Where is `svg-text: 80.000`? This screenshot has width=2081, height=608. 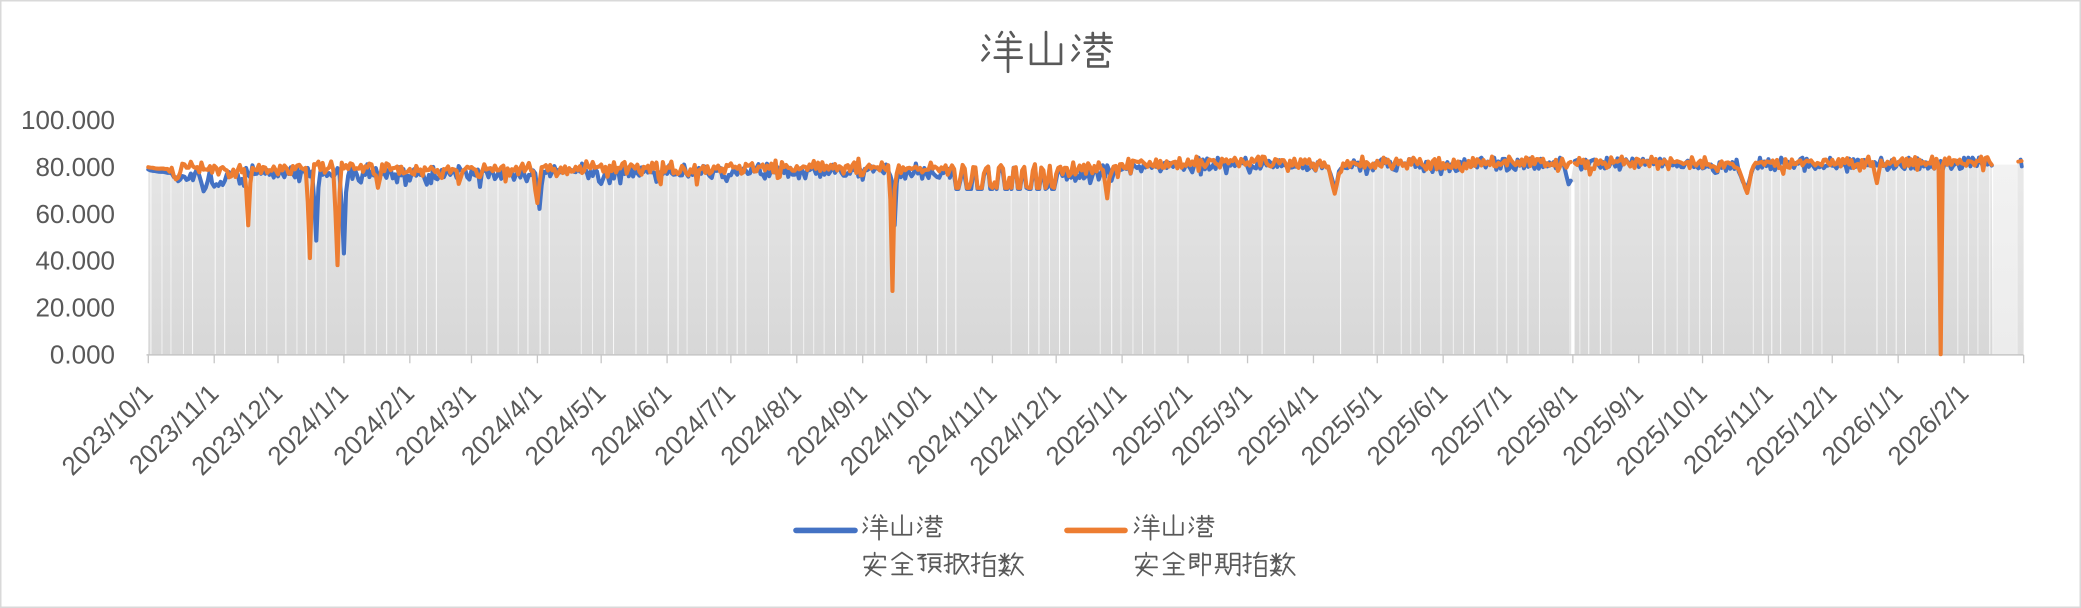
svg-text: 80.000 is located at coordinates (75, 167).